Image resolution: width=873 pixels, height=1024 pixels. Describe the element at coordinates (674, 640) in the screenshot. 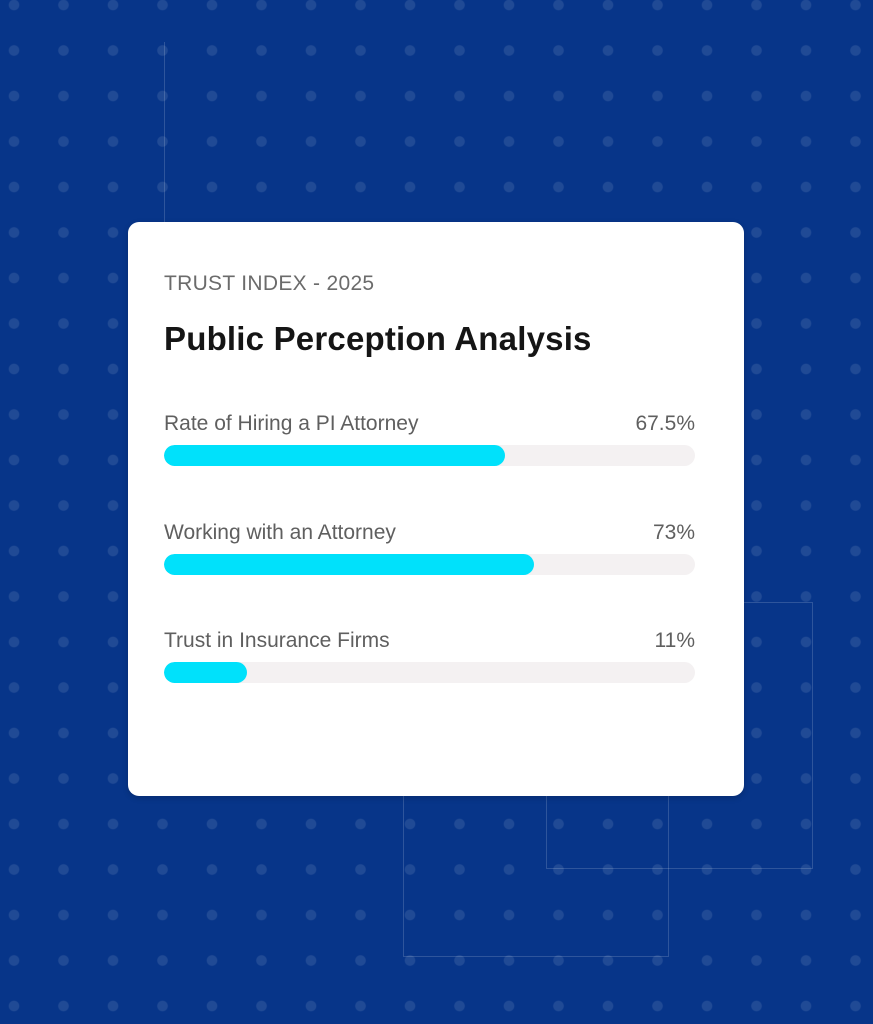

I see `metric-value: 11%` at that location.